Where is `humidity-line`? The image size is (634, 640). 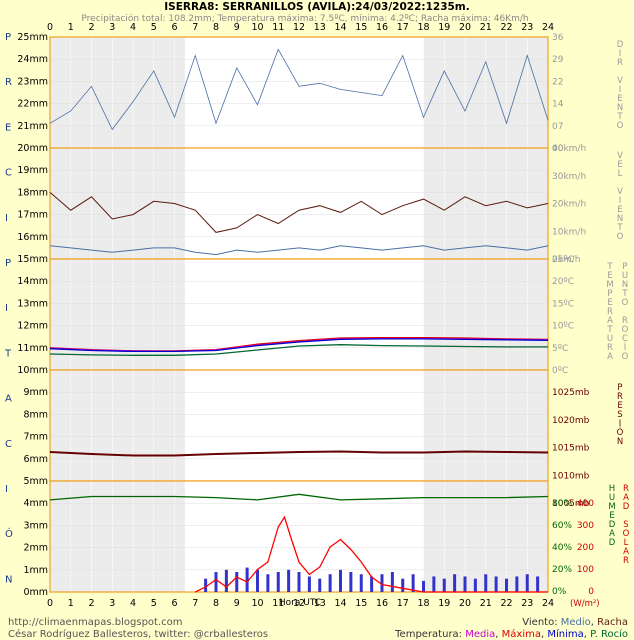
humidity-line is located at coordinates (299, 497).